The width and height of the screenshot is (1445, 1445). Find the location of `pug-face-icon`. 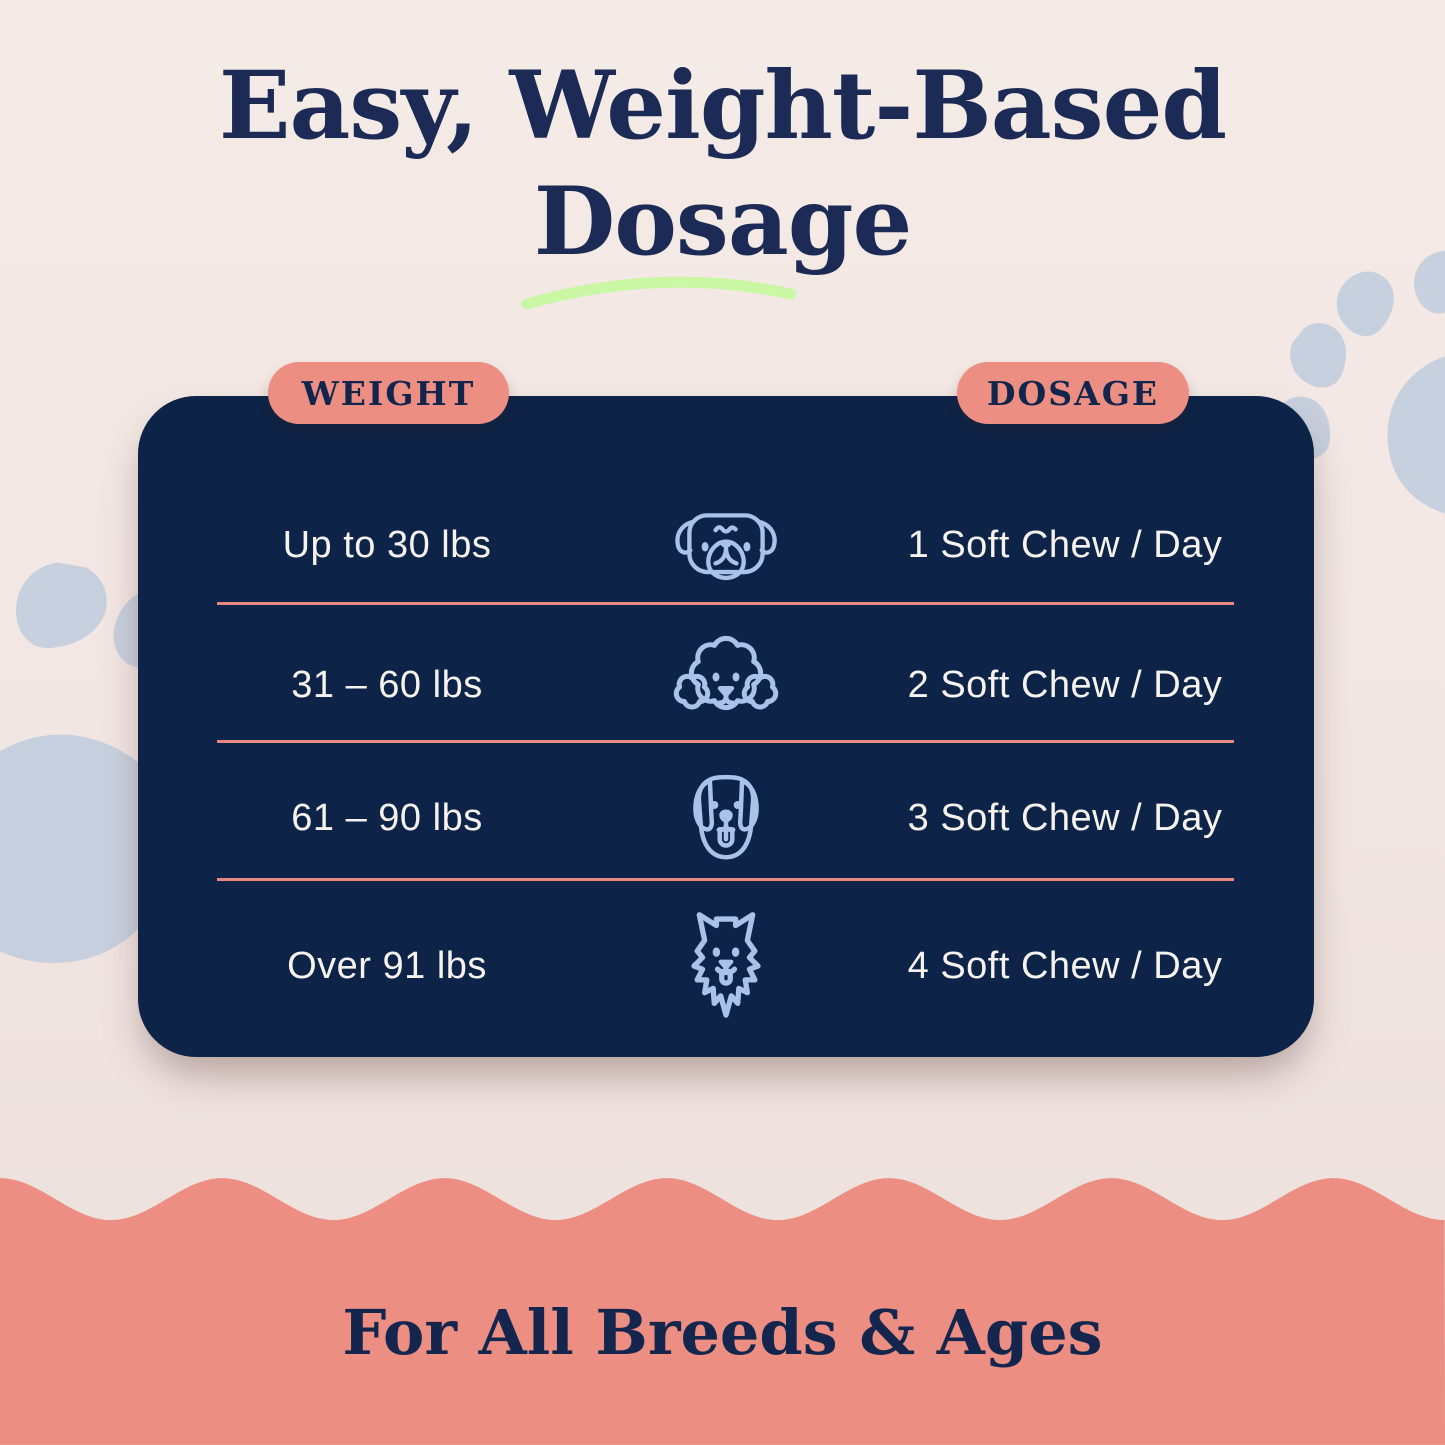

pug-face-icon is located at coordinates (726, 547).